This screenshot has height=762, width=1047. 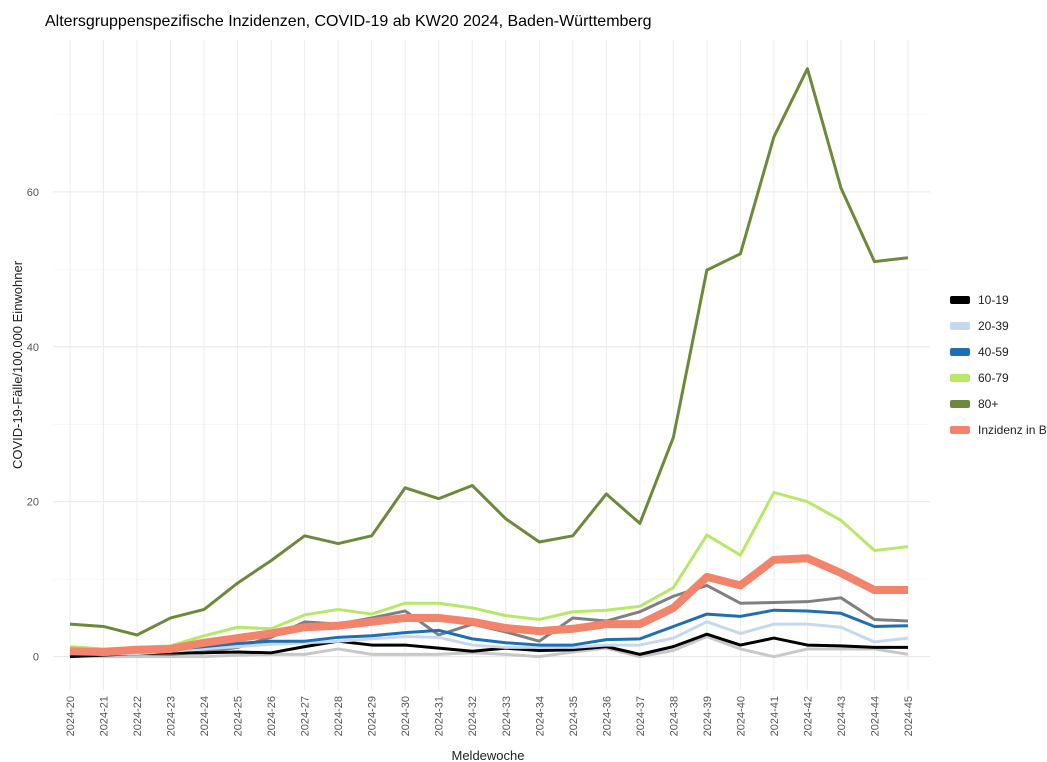 What do you see at coordinates (993, 326) in the screenshot?
I see `legend-label: 20-39` at bounding box center [993, 326].